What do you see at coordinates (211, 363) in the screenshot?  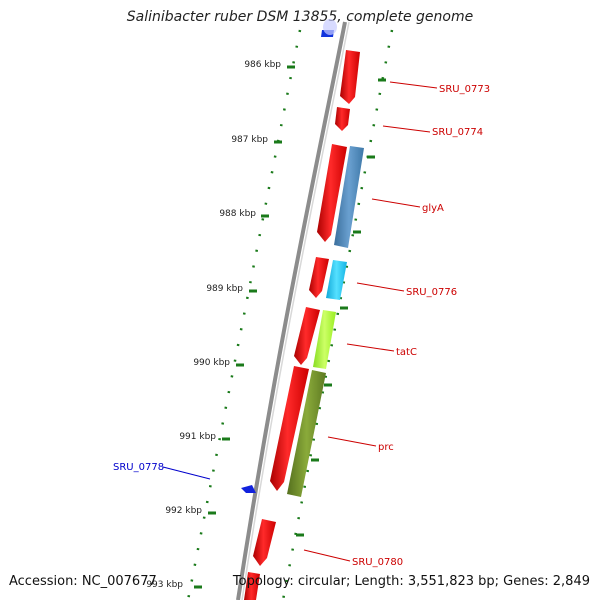 I see `scale-label-990: 990 kbp` at bounding box center [211, 363].